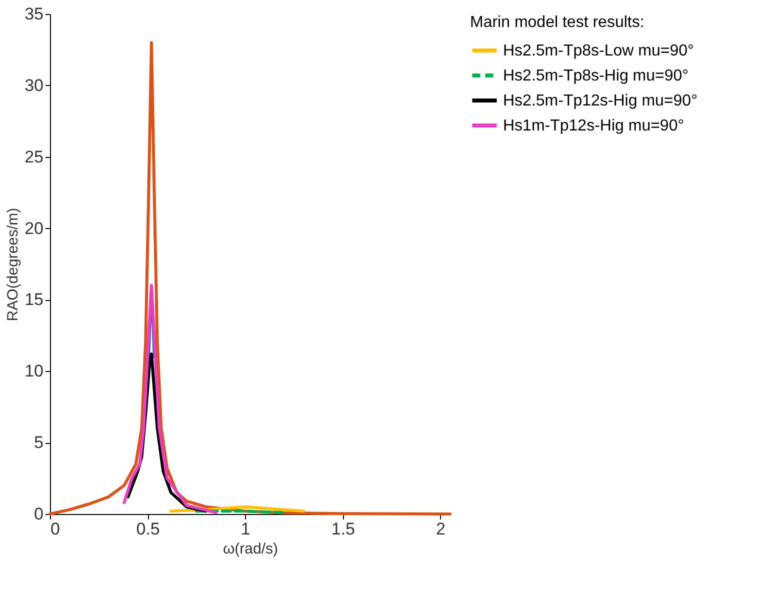  Describe the element at coordinates (13, 265) in the screenshot. I see `y-axis-title: RAO(degrees/m)` at that location.